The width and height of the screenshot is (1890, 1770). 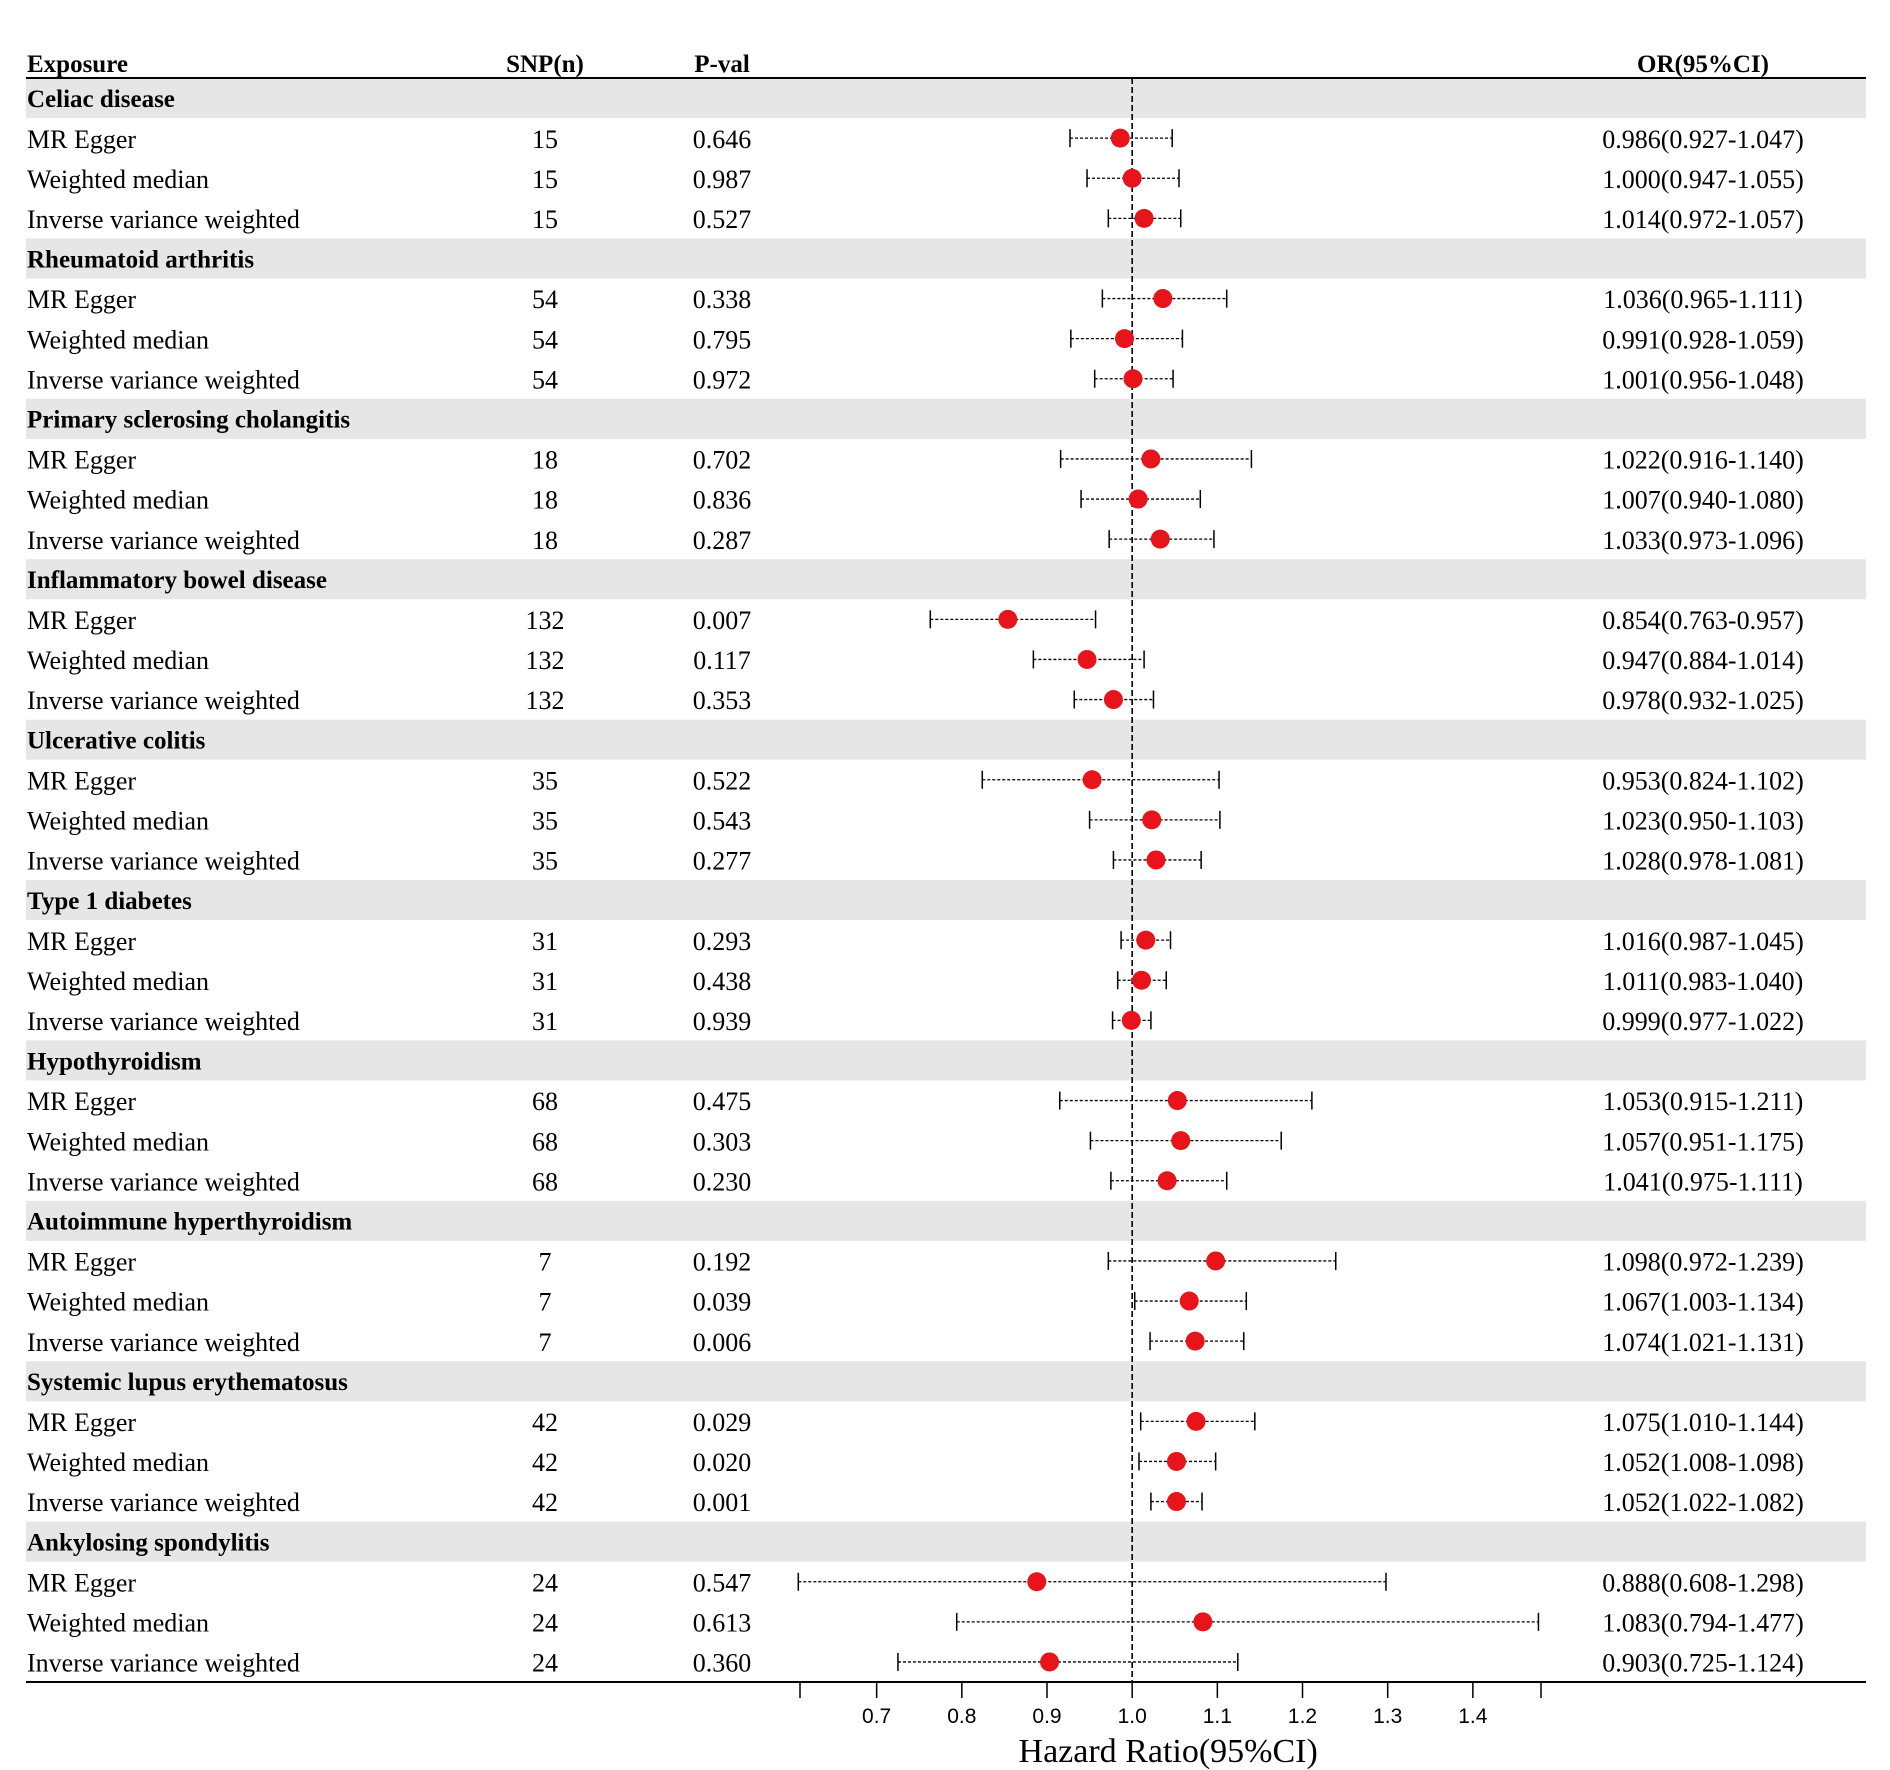 What do you see at coordinates (1703, 981) in the screenshot?
I see `or-ci-label: 1.011(0.983-1.040)` at bounding box center [1703, 981].